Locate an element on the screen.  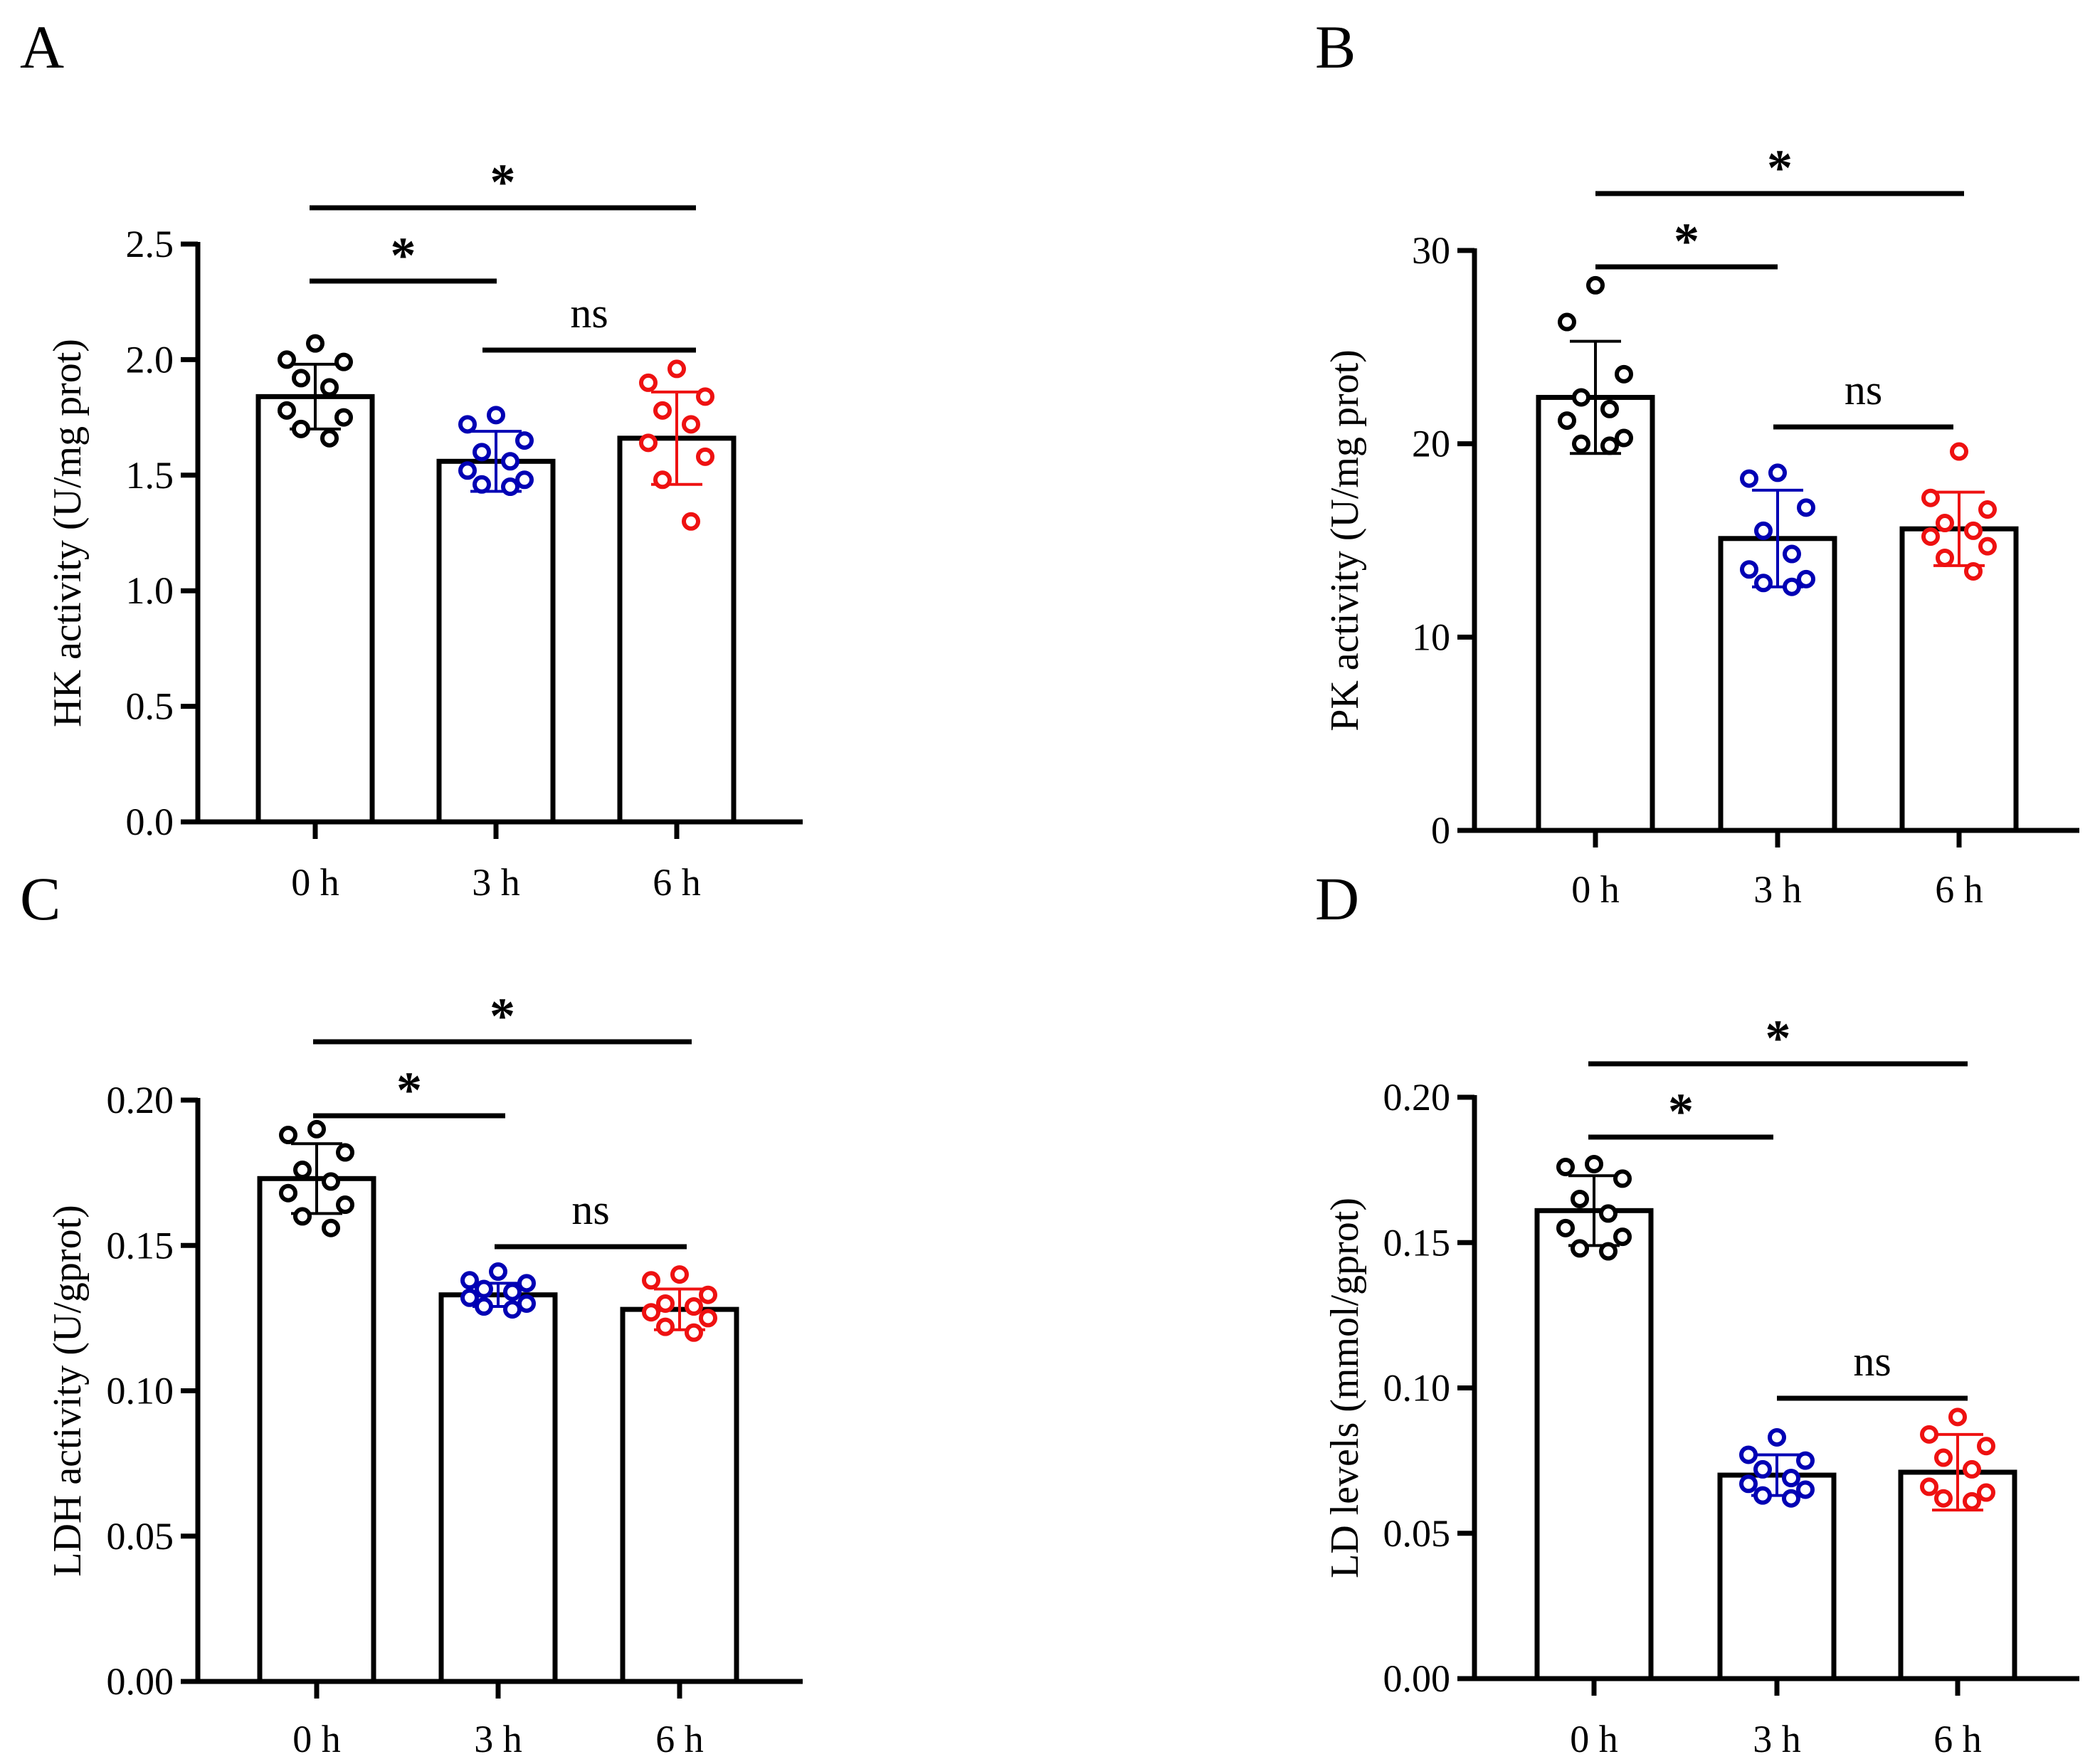
x-tick-label: 3 h is located at coordinates (498, 1739).